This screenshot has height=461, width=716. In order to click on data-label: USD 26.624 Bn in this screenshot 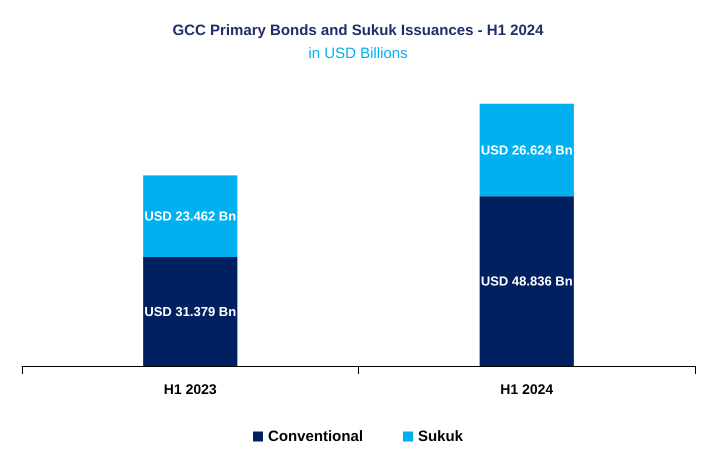, I will do `click(526, 150)`.